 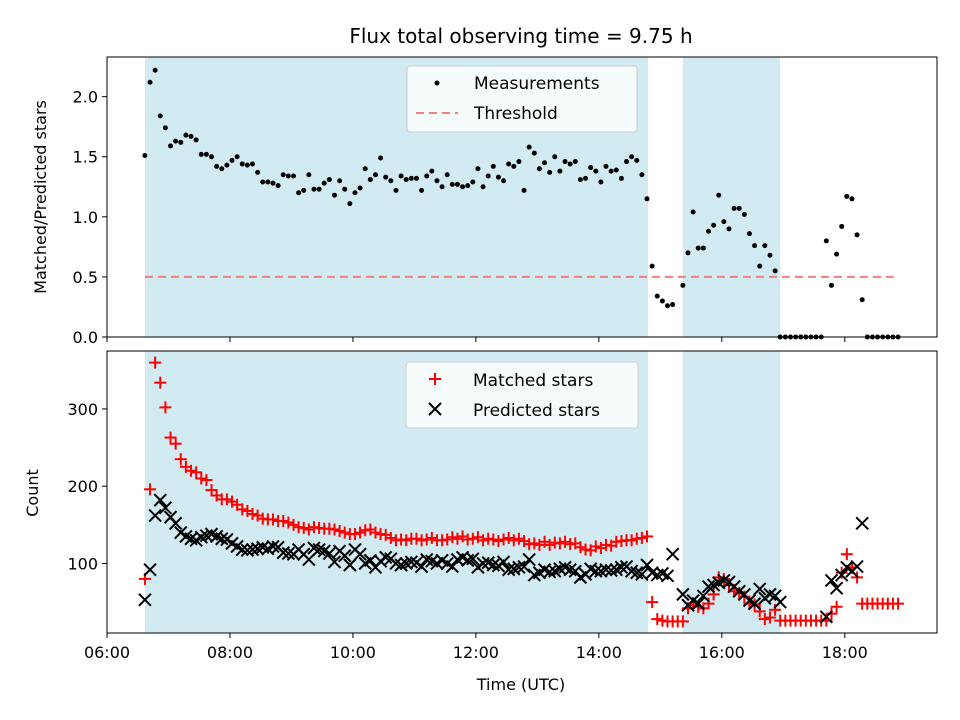 What do you see at coordinates (435, 379) in the screenshot?
I see `legend-matched-marker` at bounding box center [435, 379].